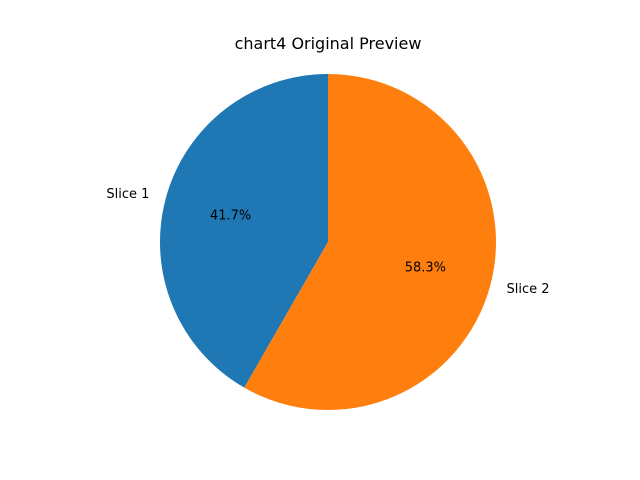  I want to click on slice-percent-1: 41.7%, so click(230, 216).